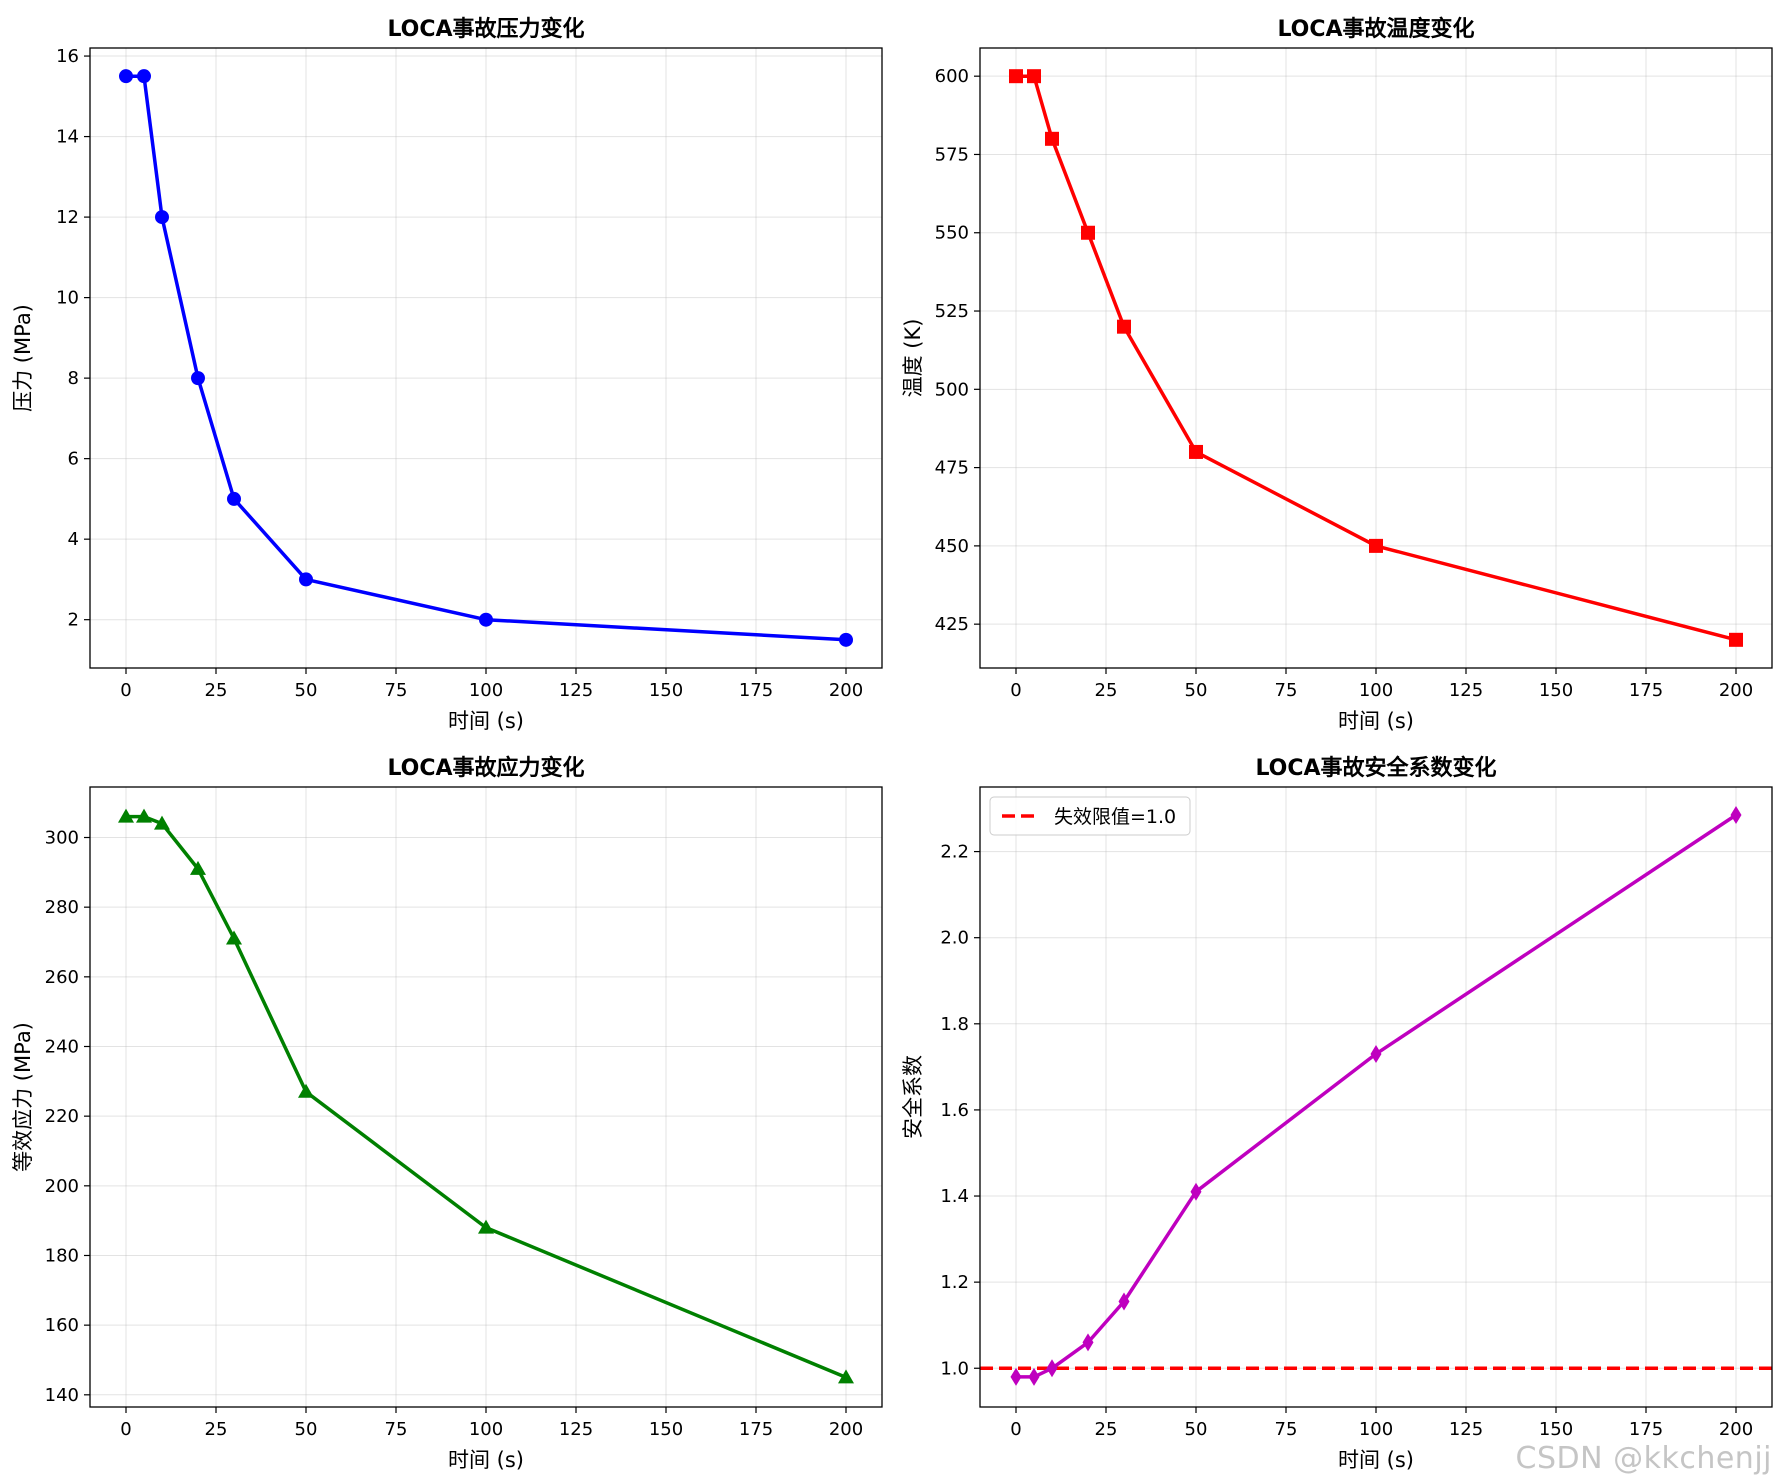  Describe the element at coordinates (485, 29) in the screenshot. I see `chart-title: LOCA事故压力变化` at that location.